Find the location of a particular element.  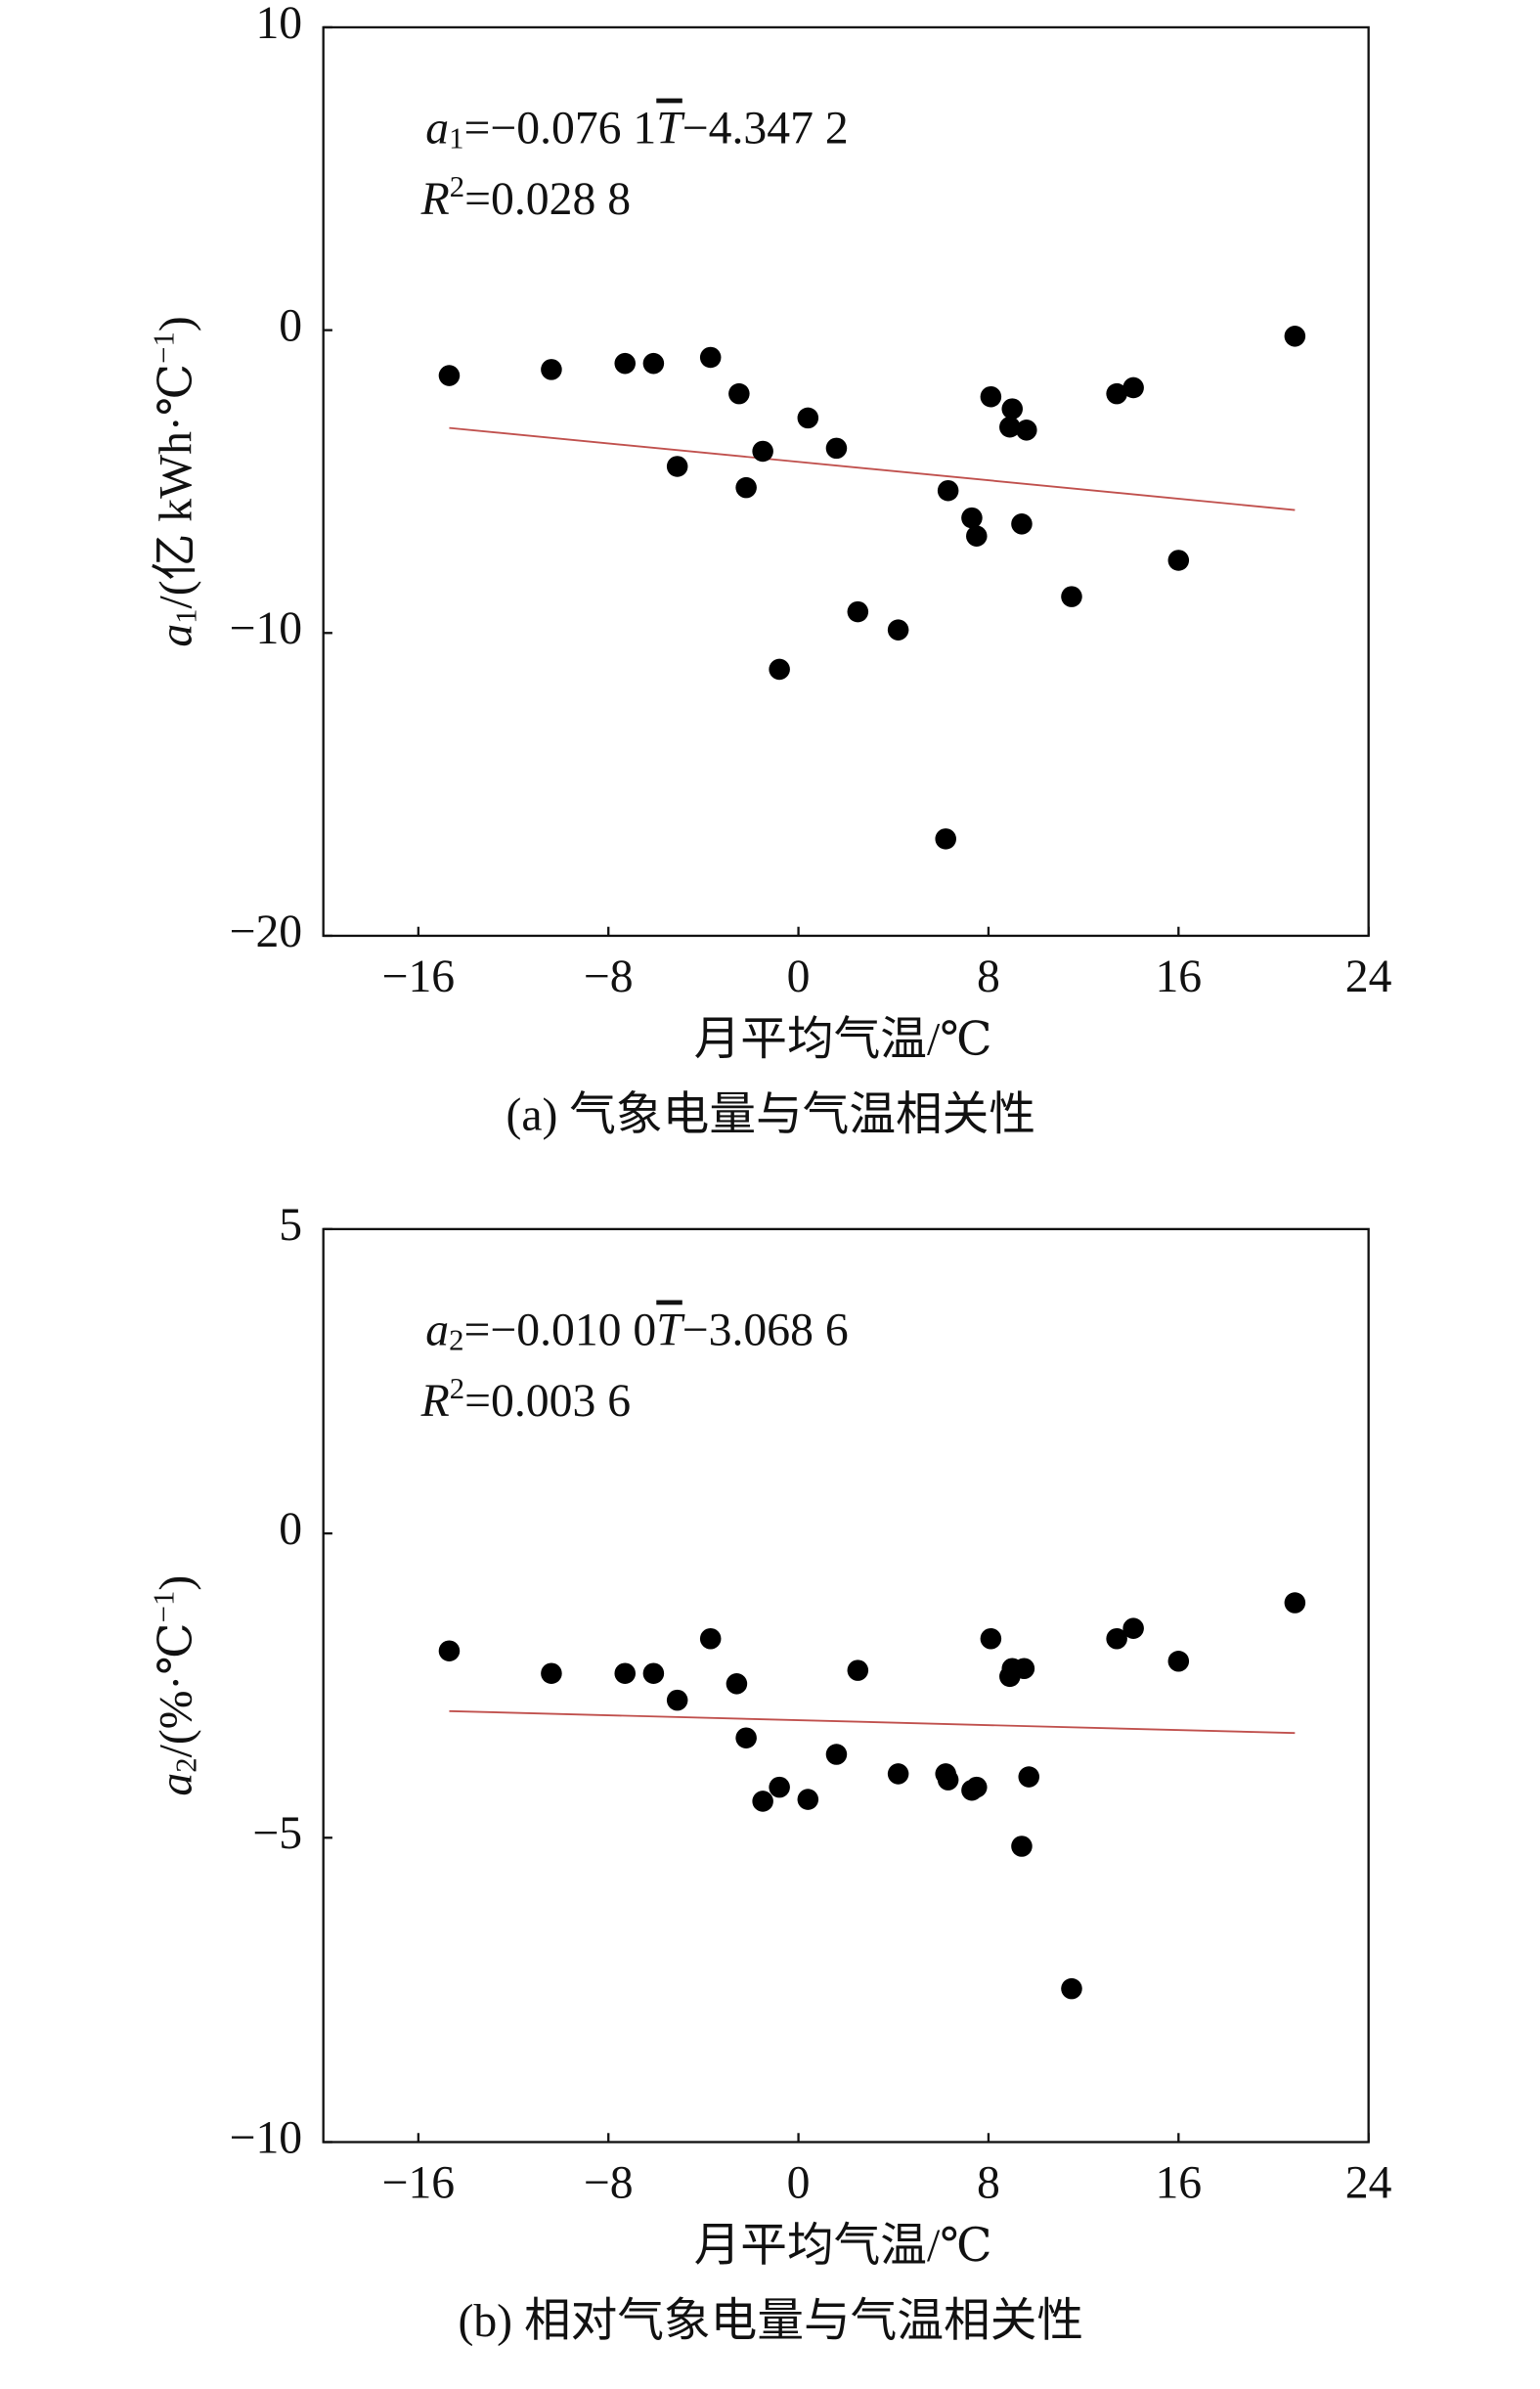

y-axis-label: a2/(%·℃−1) is located at coordinates (175, 1686).